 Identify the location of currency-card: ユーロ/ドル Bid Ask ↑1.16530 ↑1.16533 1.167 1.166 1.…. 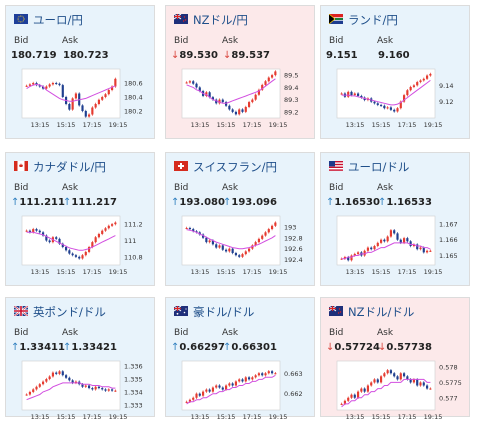
(395, 219).